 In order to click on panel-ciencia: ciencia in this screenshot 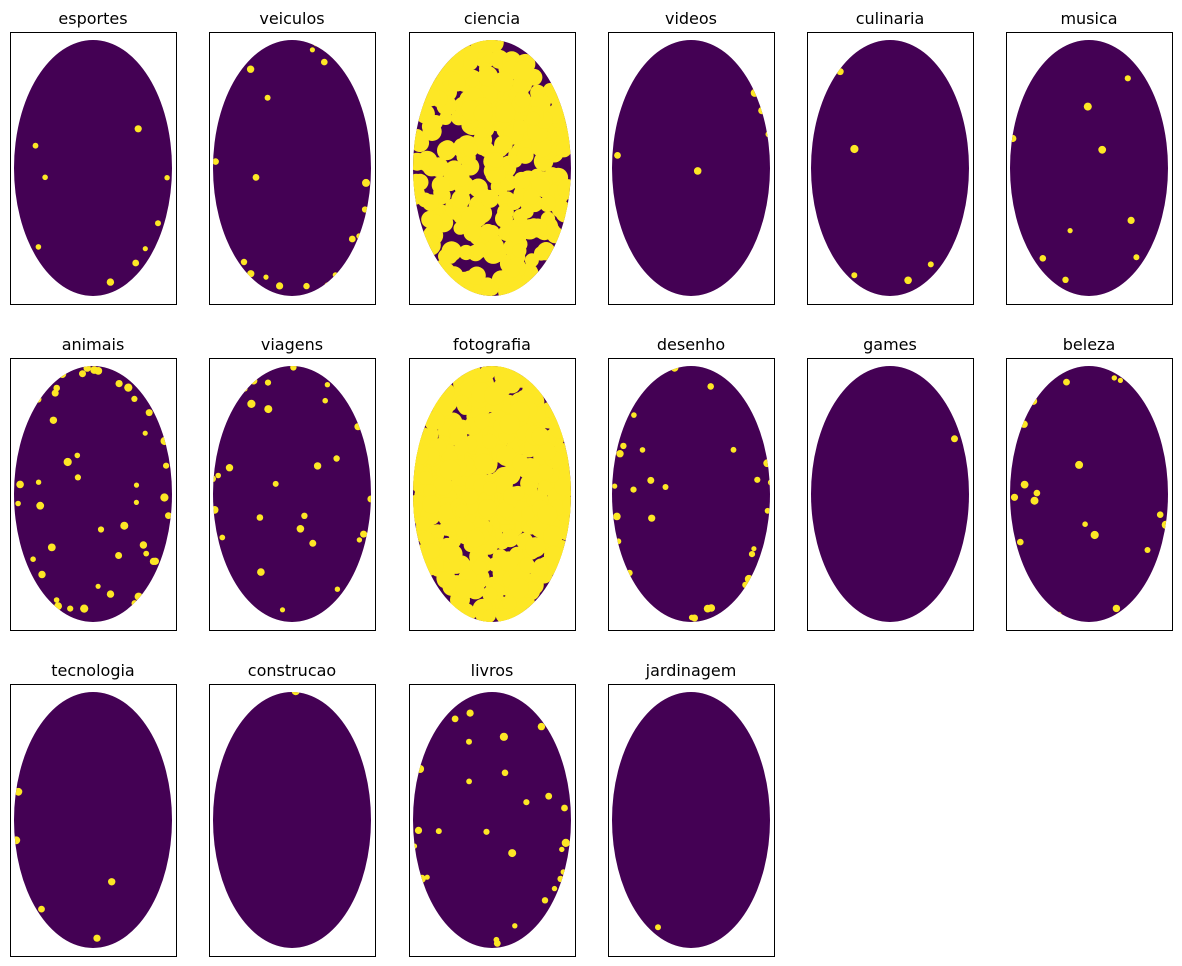, I will do `click(492, 157)`.